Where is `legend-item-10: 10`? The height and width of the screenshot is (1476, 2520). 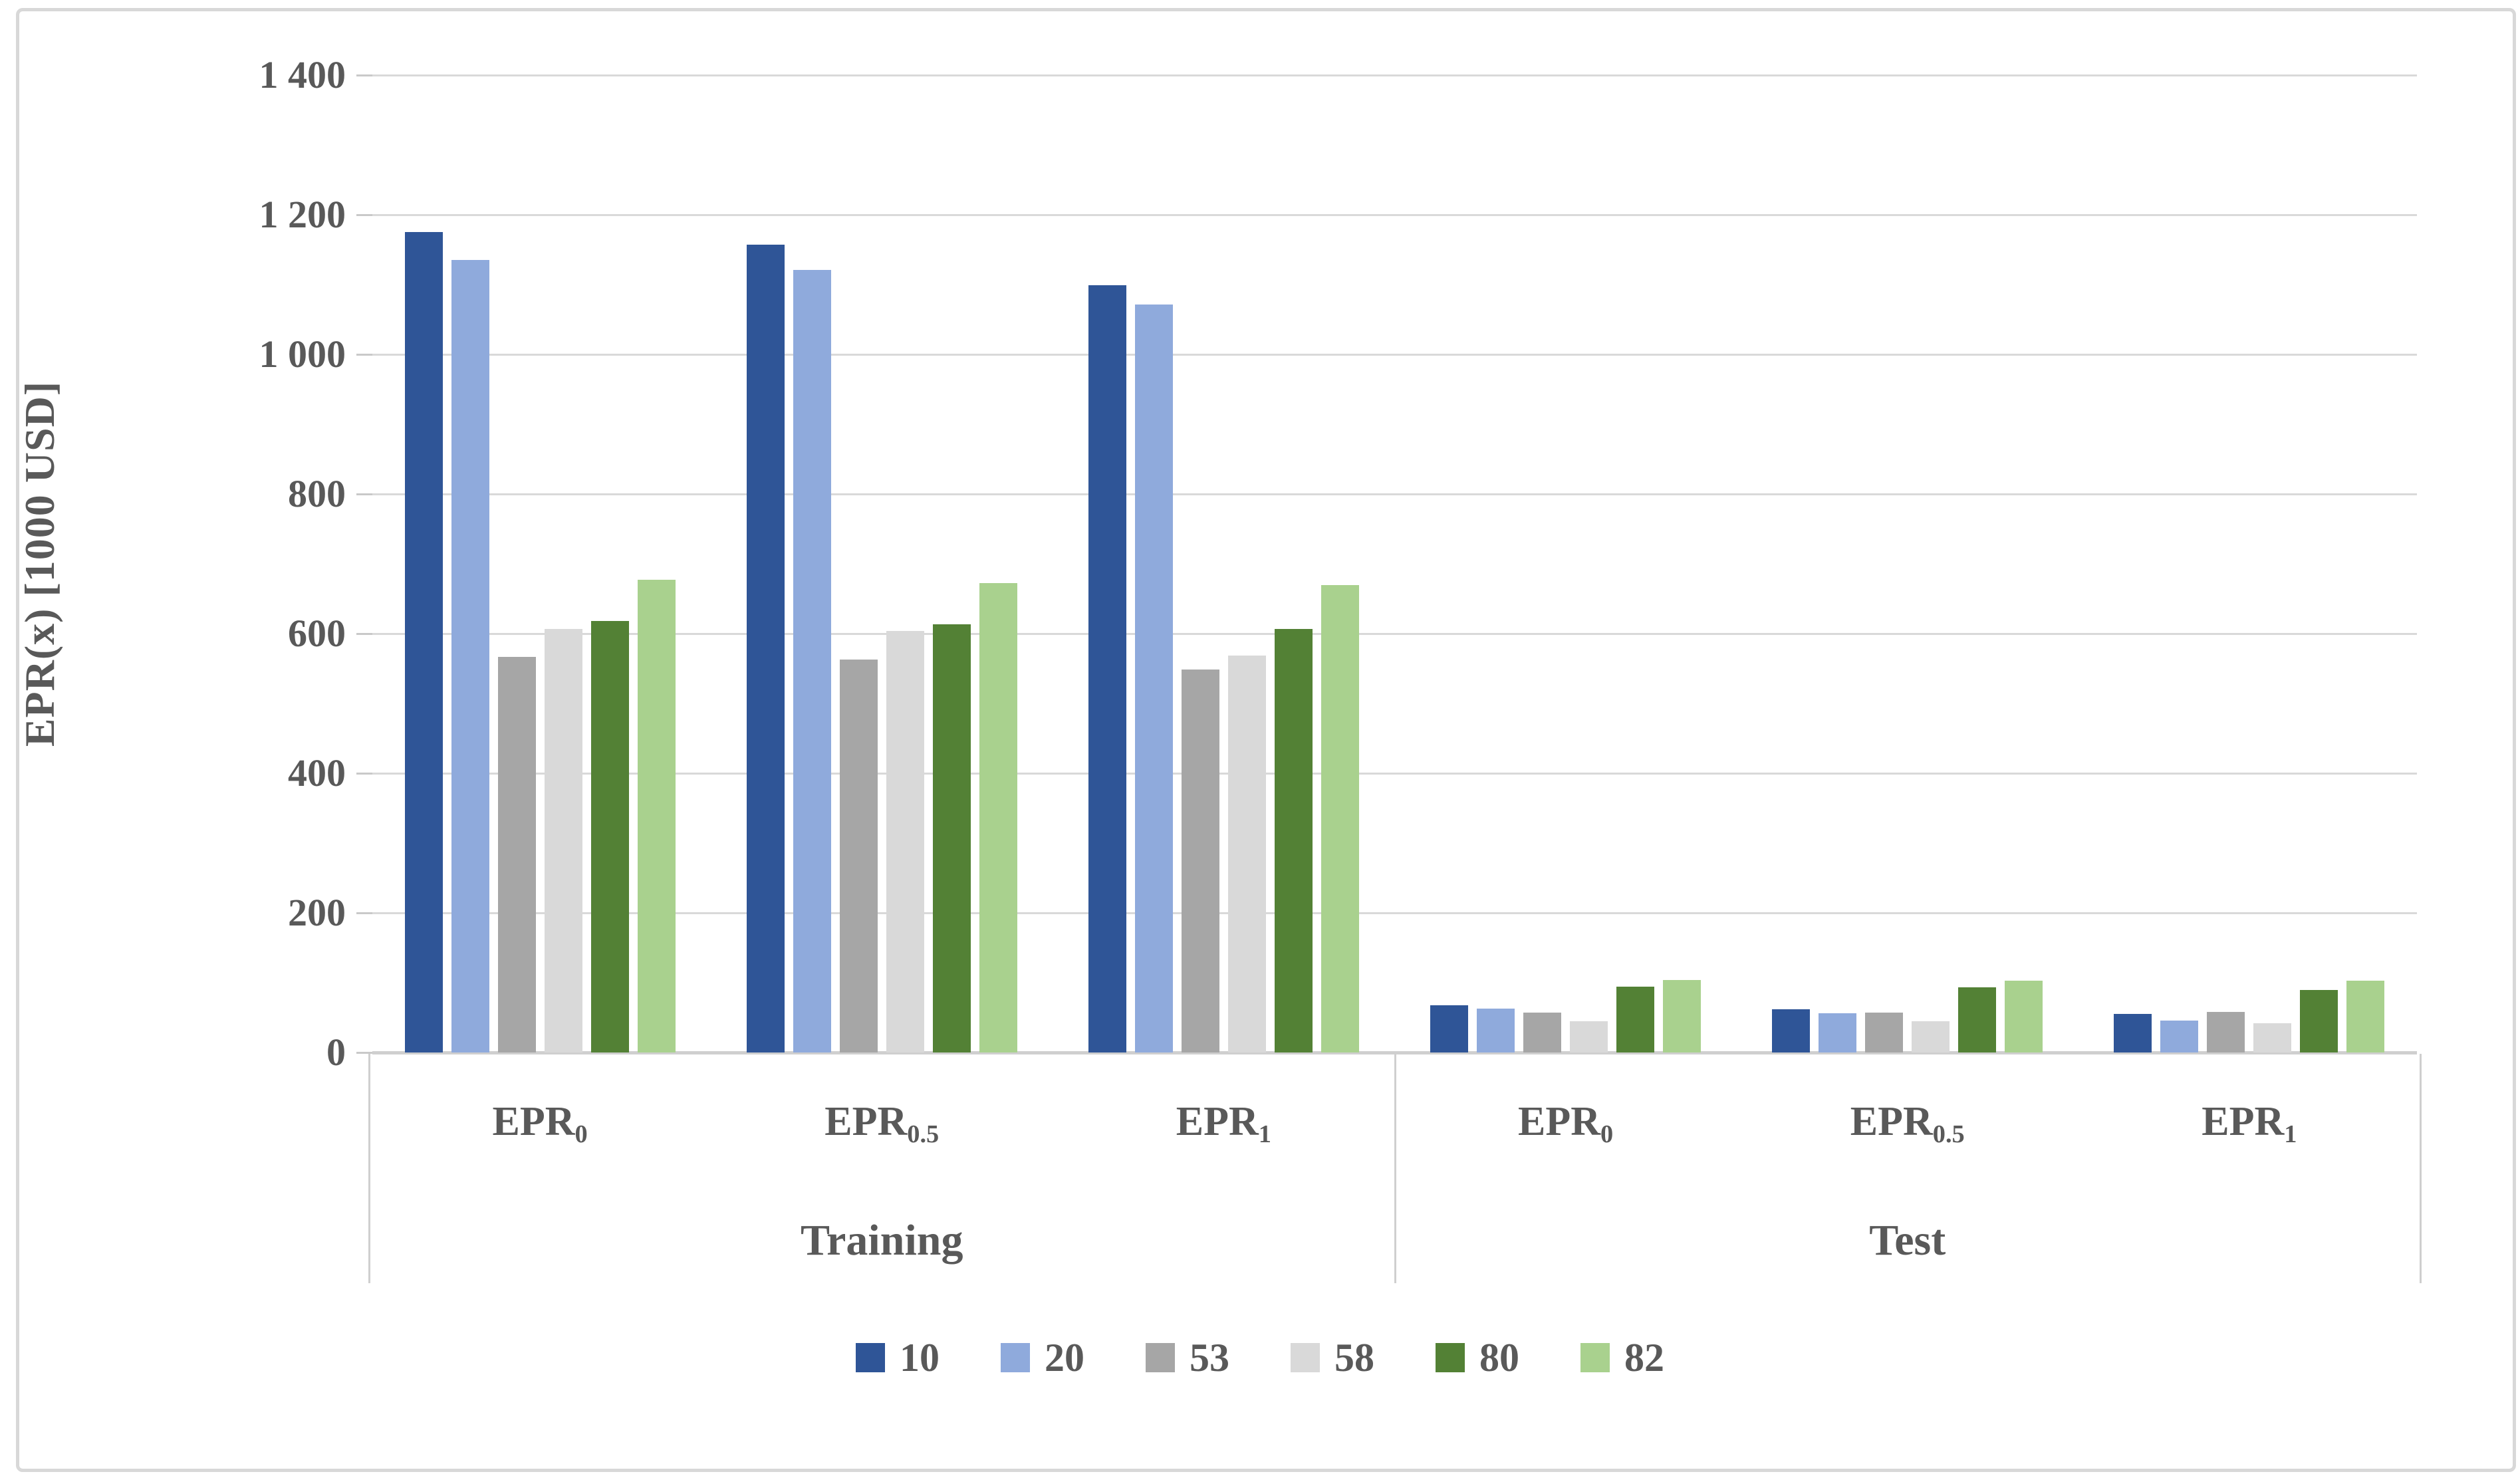
legend-item-10: 10 is located at coordinates (898, 1358).